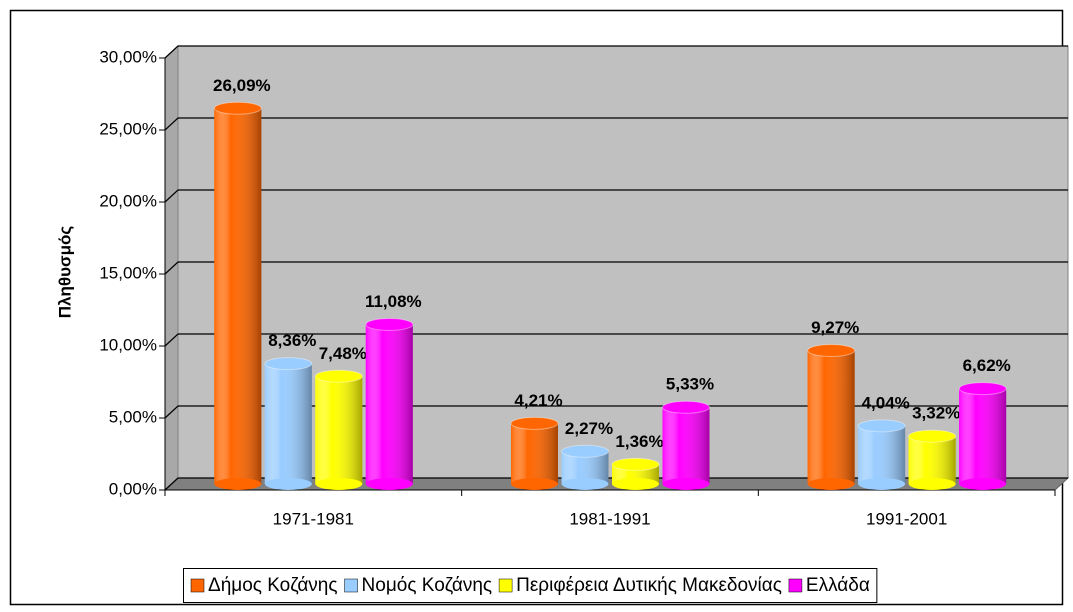 This screenshot has height=612, width=1073. What do you see at coordinates (128, 56) in the screenshot?
I see `y-tick-label: 30,00%` at bounding box center [128, 56].